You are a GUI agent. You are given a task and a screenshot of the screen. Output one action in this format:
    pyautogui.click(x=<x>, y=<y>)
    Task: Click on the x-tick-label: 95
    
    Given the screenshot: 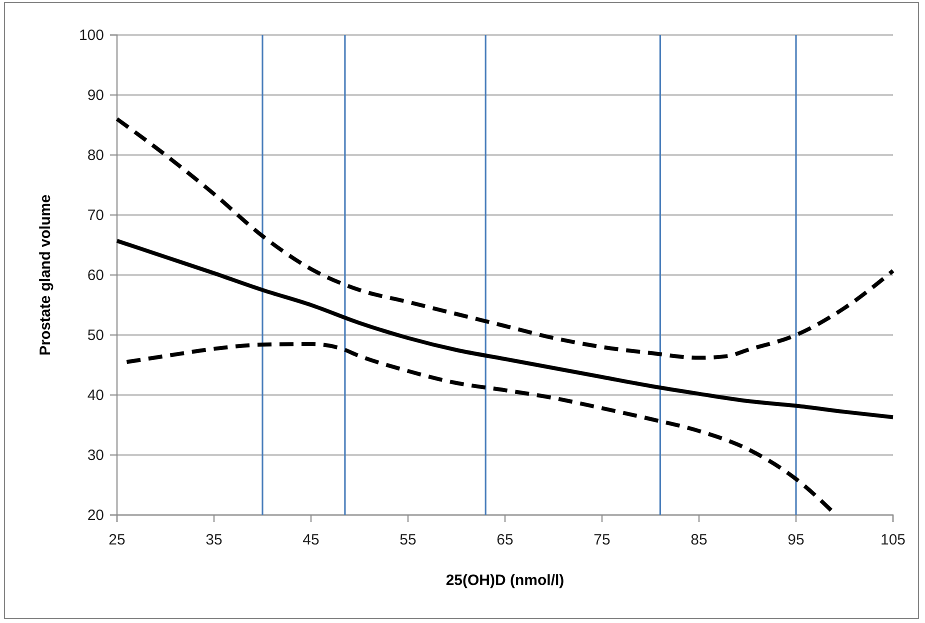 What is the action you would take?
    pyautogui.click(x=796, y=540)
    